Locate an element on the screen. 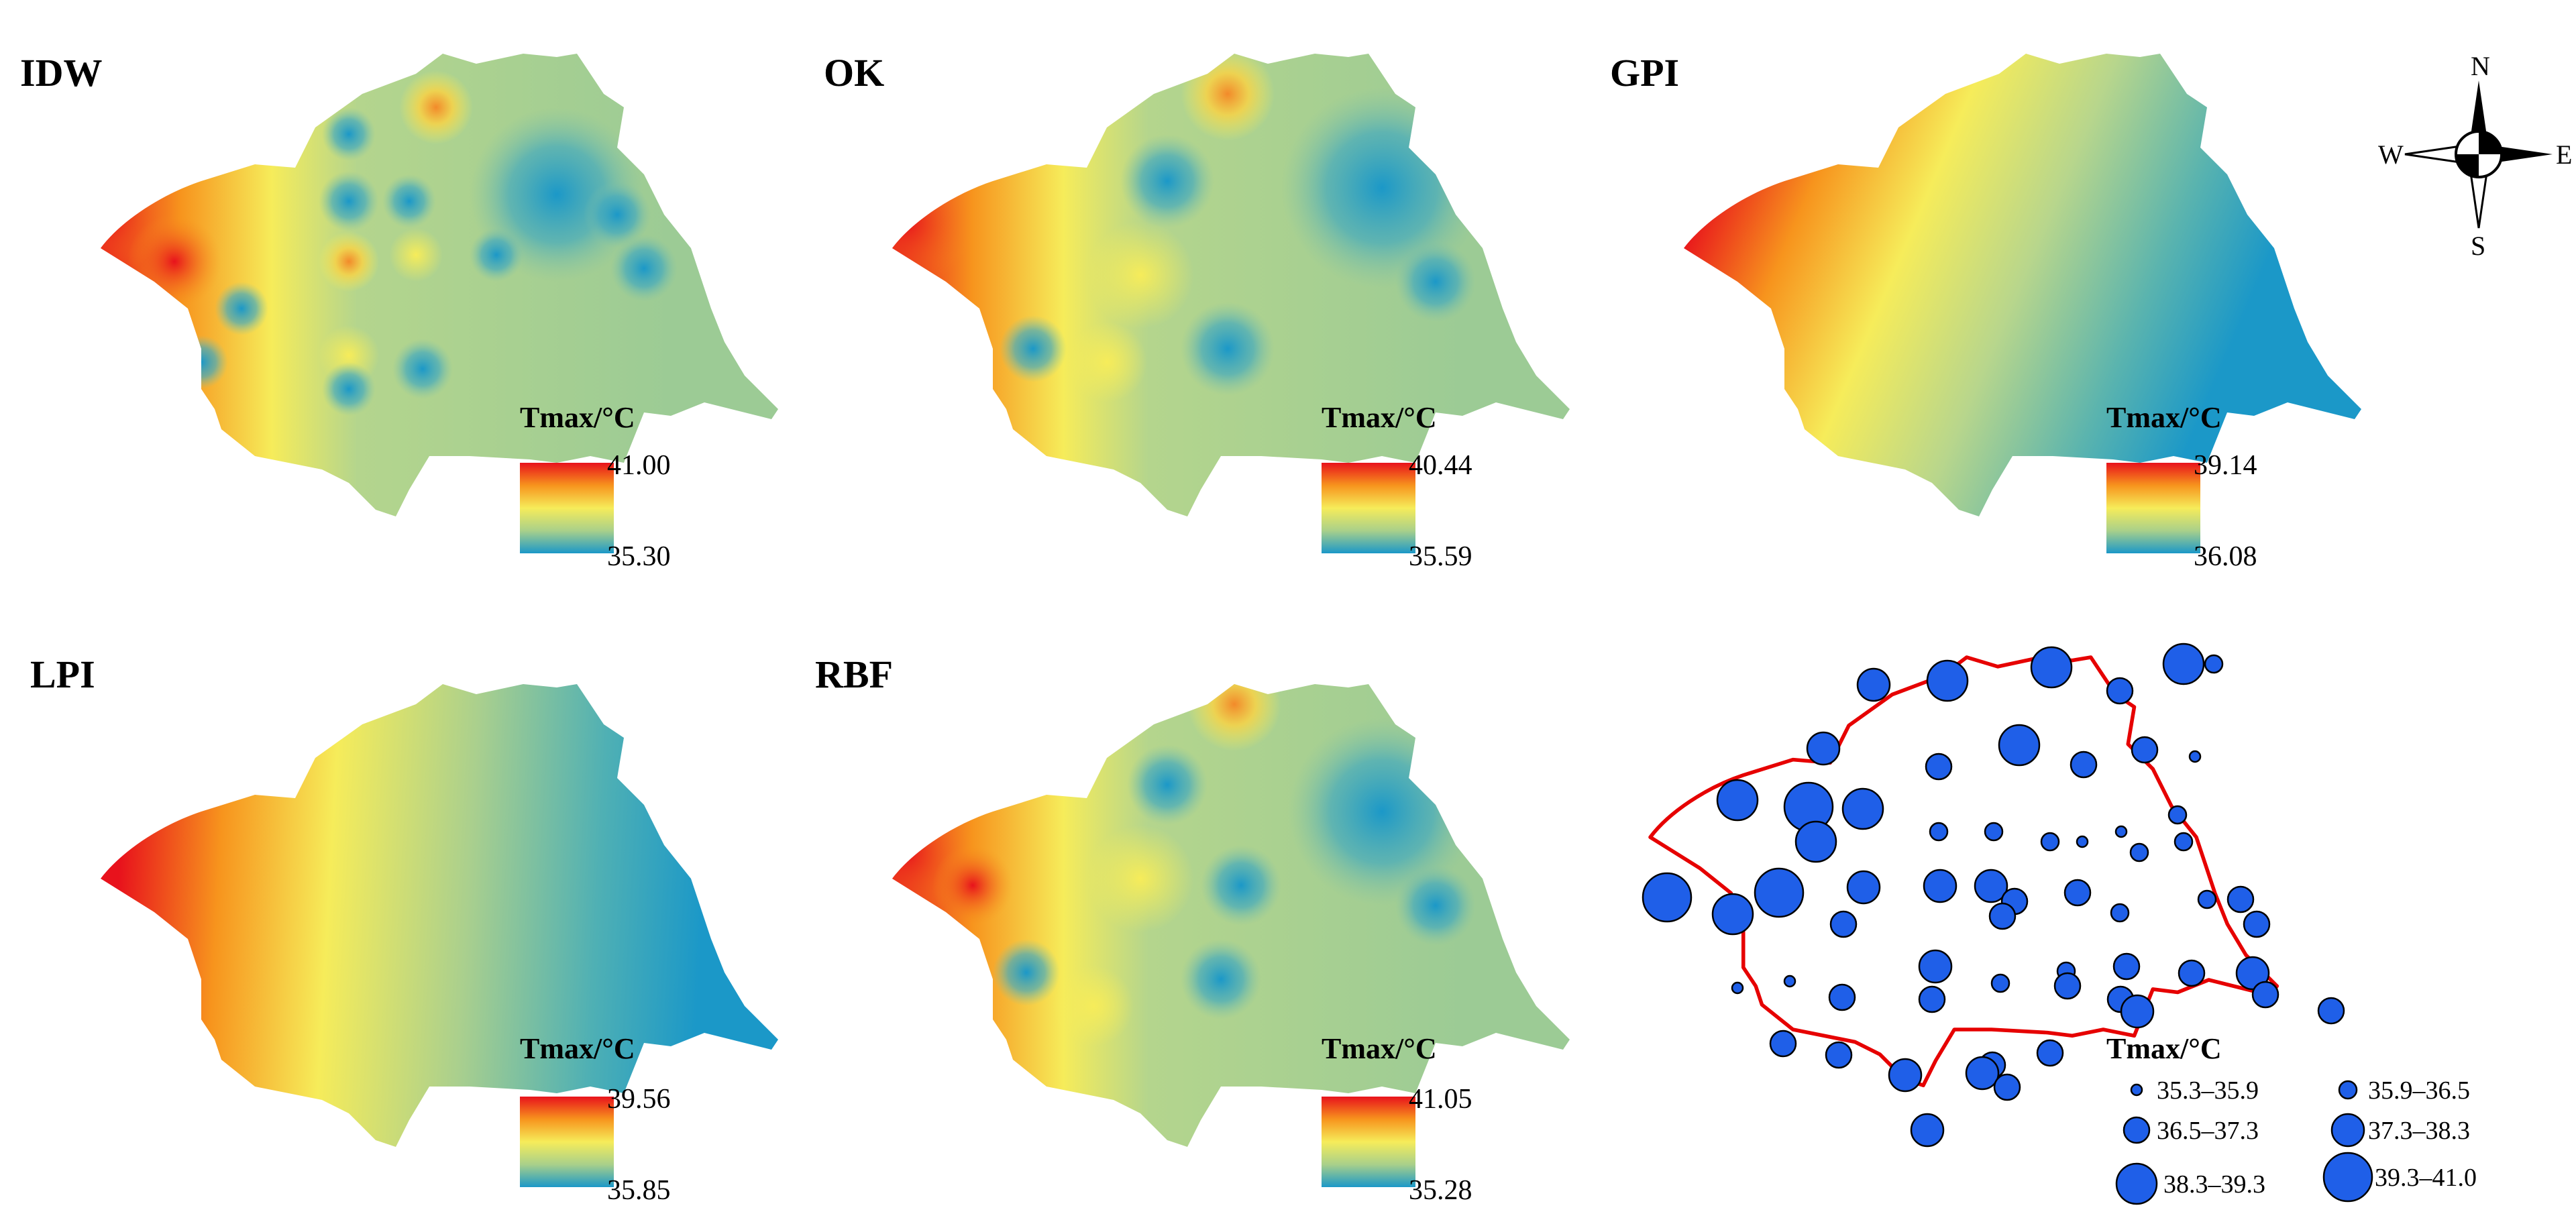  legend-min: 35.30 is located at coordinates (639, 556).